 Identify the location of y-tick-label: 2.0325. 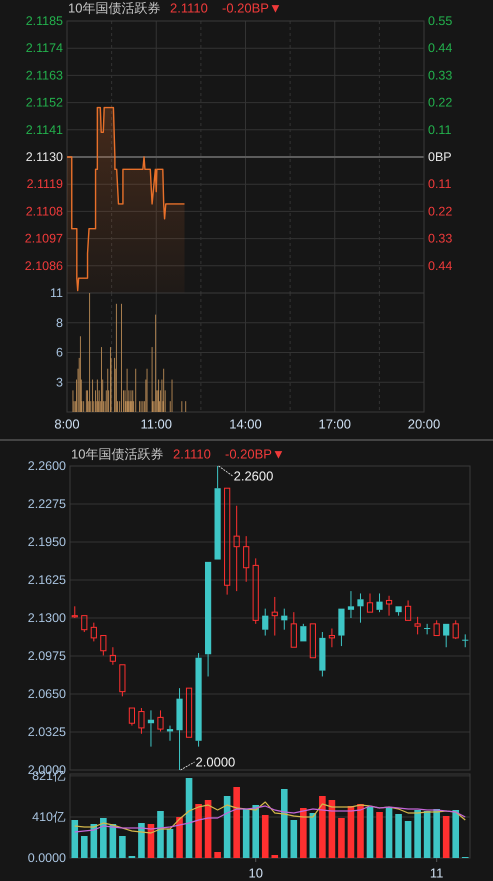
(47, 732).